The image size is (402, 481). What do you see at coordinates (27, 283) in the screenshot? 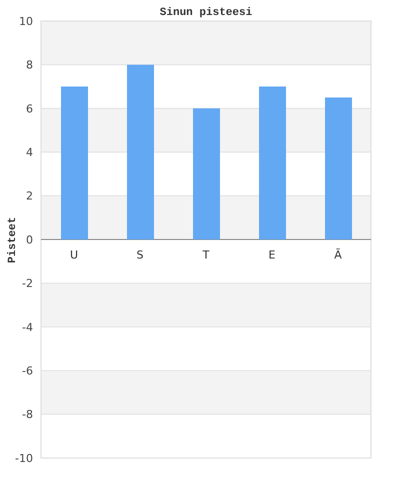
I see `y-tick-label: -2` at bounding box center [27, 283].